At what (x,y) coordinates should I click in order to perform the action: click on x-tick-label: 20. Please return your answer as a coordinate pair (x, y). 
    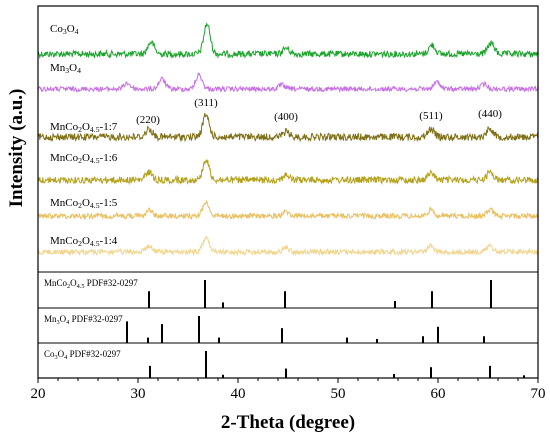
    Looking at the image, I should click on (38, 394).